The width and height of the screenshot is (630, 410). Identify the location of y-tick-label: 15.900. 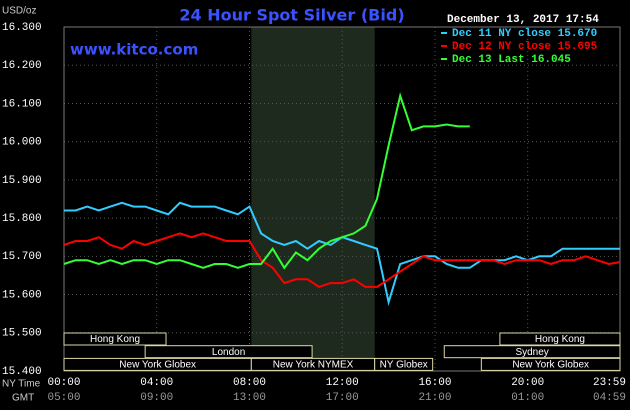
(22, 181).